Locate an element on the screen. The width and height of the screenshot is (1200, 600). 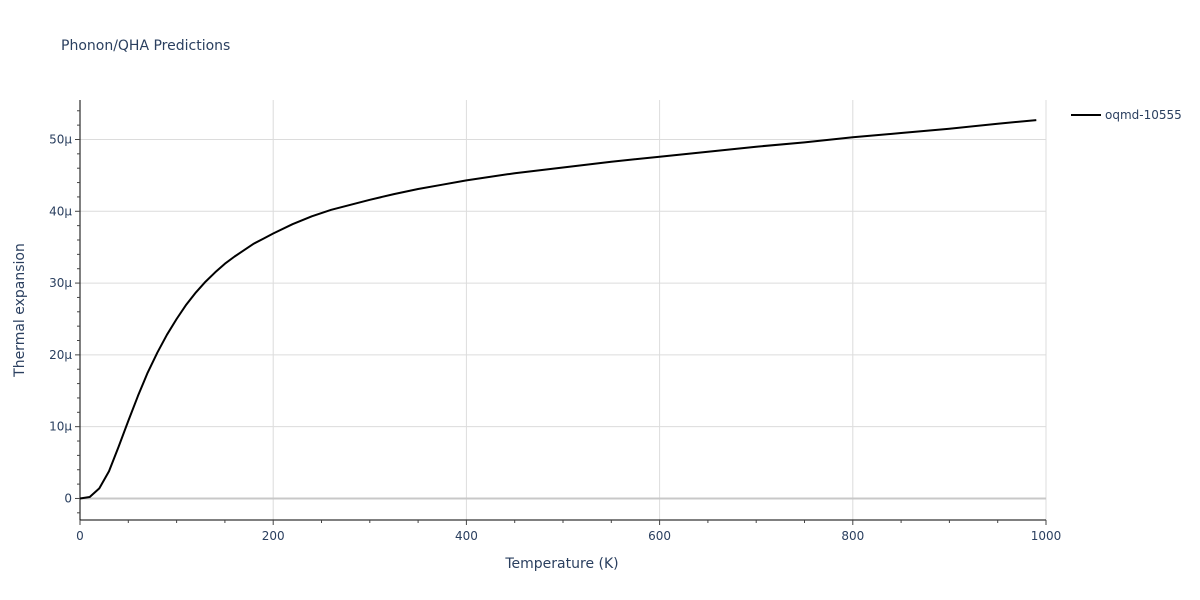
chart-title: Phonon/QHA Predictions is located at coordinates (145, 46).